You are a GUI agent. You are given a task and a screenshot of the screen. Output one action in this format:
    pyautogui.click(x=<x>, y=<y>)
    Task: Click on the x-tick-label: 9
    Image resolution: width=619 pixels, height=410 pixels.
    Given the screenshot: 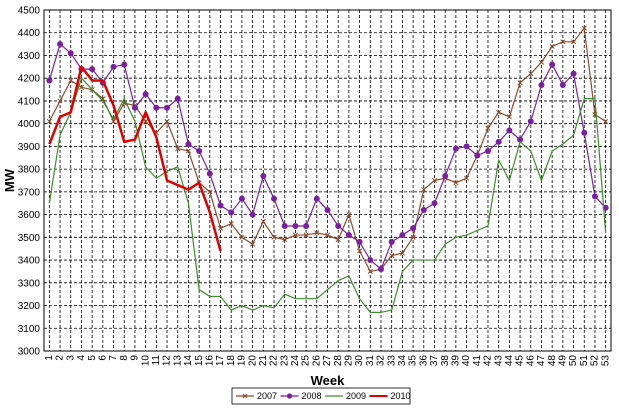 What is the action you would take?
    pyautogui.click(x=135, y=358)
    